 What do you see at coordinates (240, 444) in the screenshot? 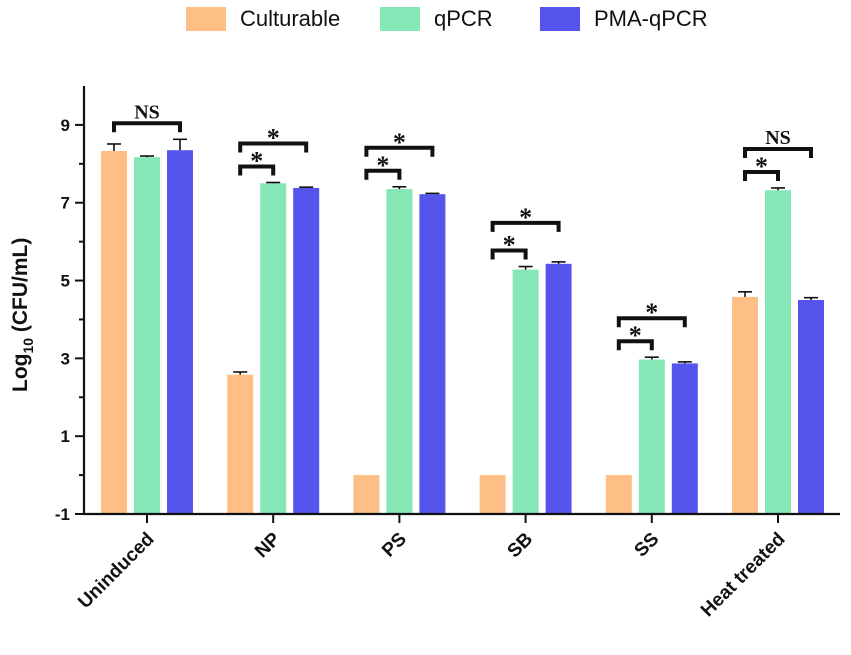
I see `bar-np-culturable` at bounding box center [240, 444].